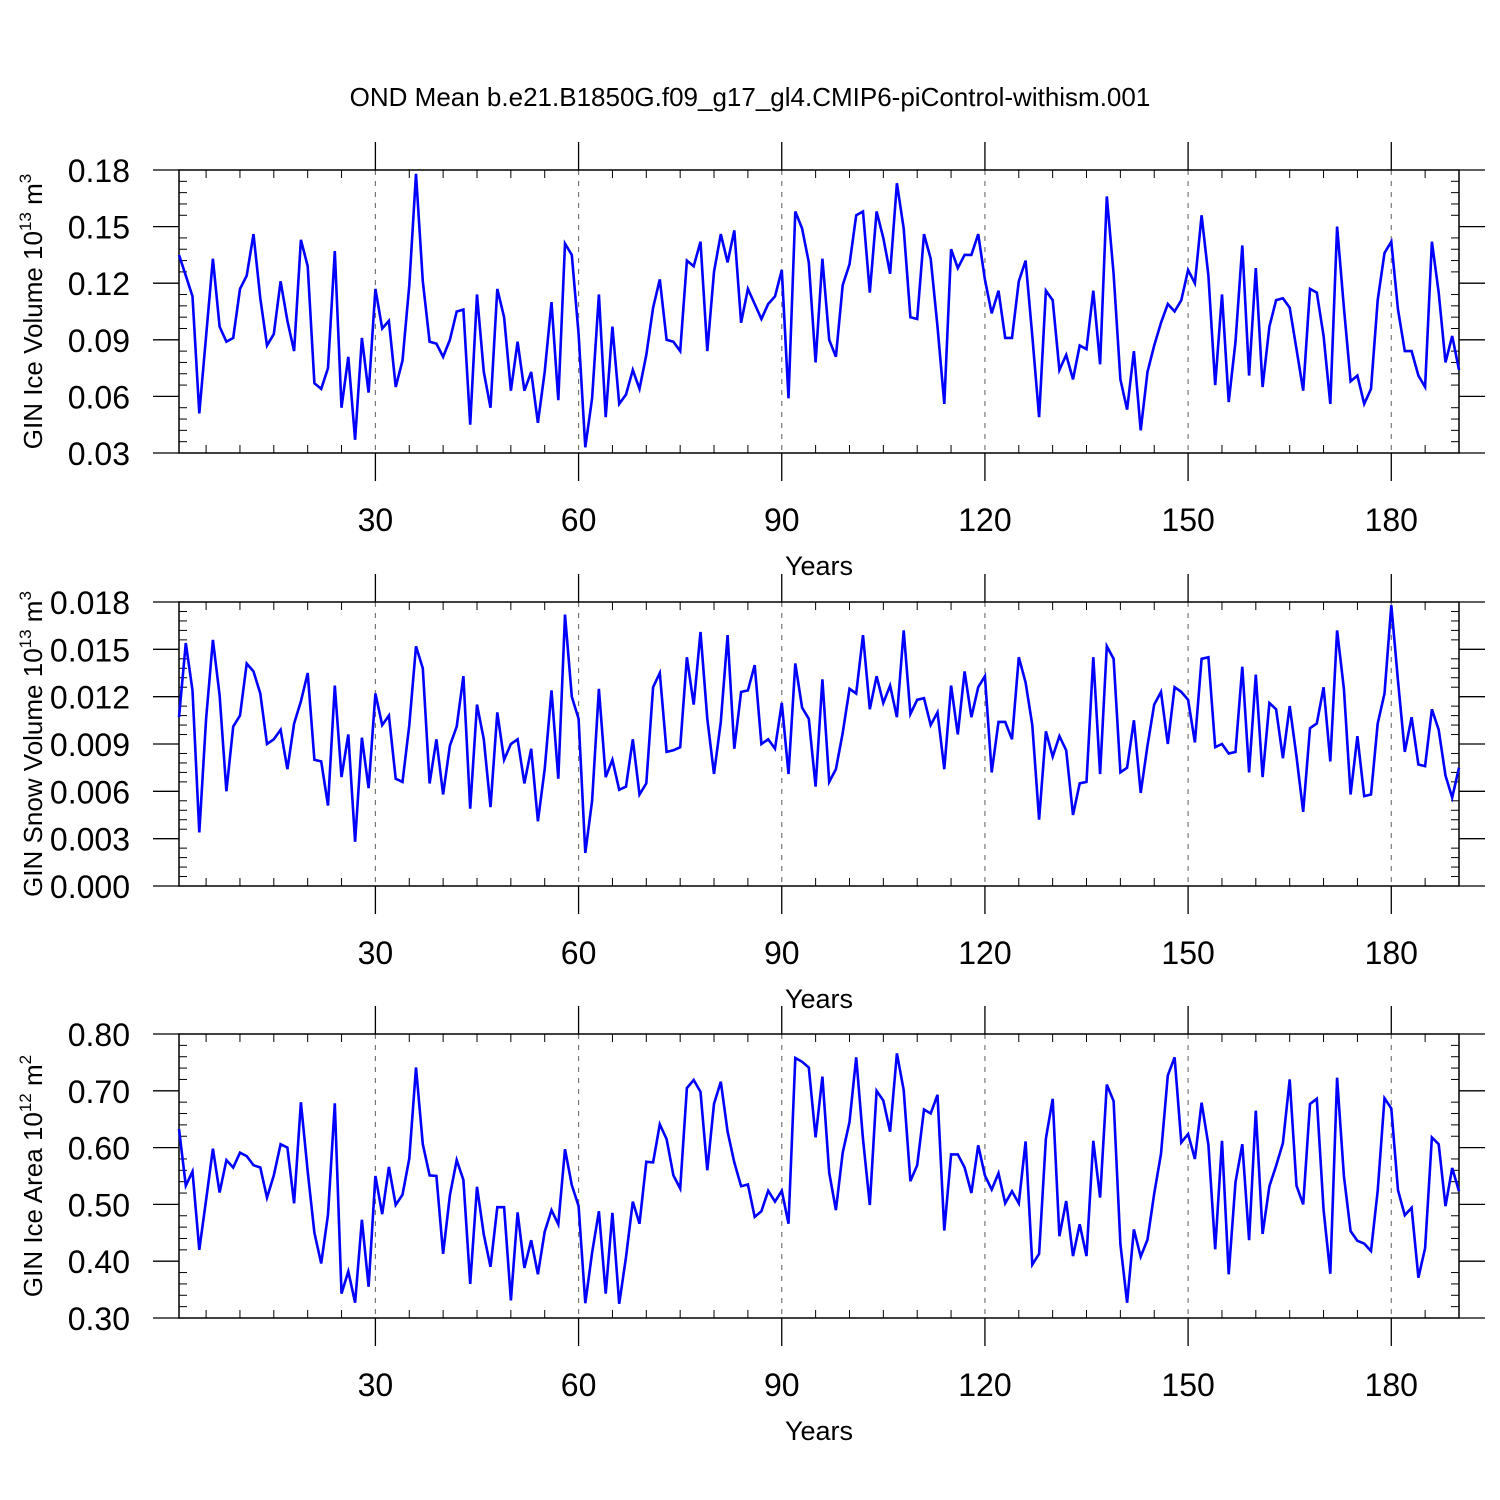 The width and height of the screenshot is (1500, 1500). I want to click on y-tick-label: 0.000, so click(90, 887).